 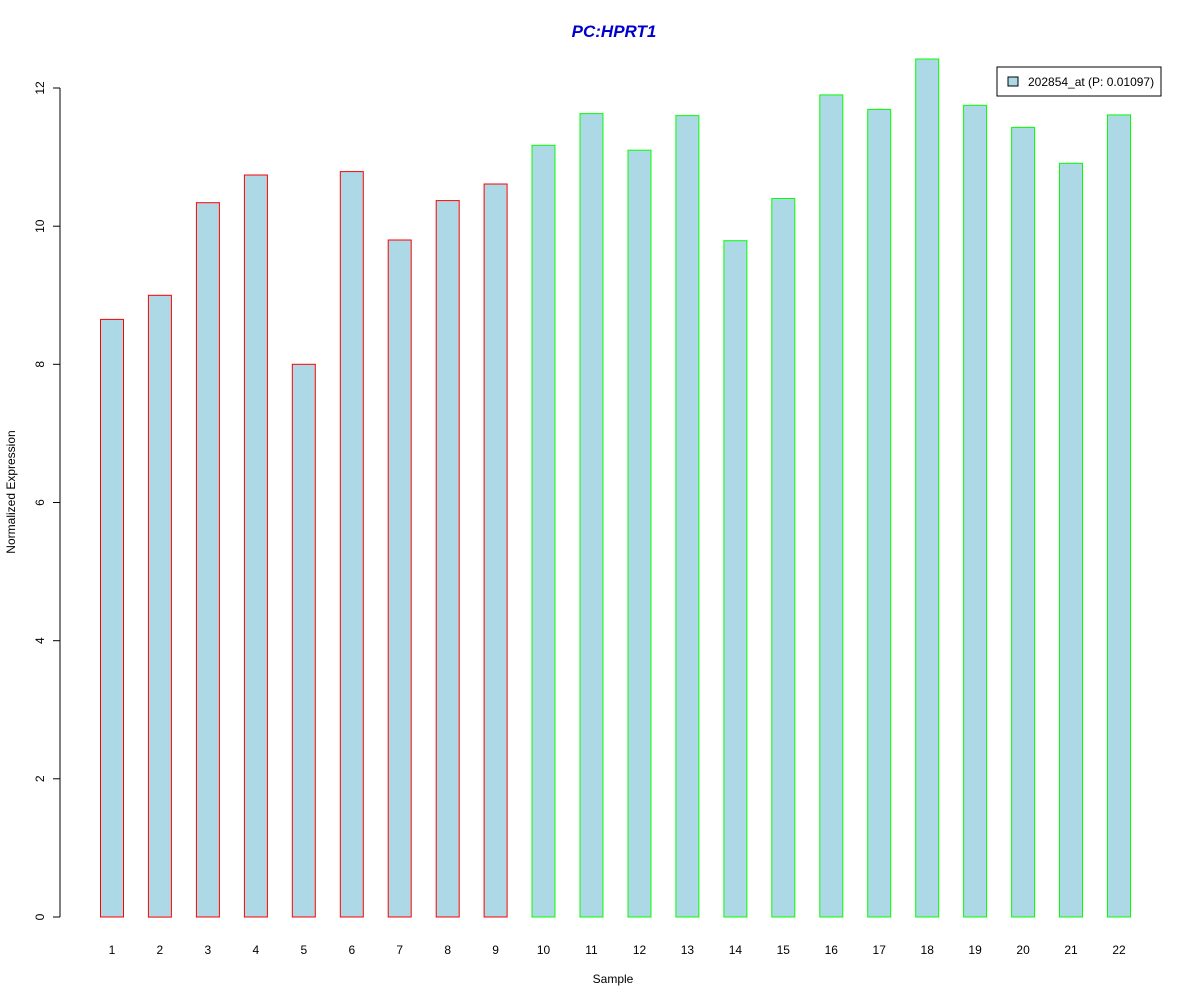 I want to click on y-axis: 0 2 4 6 8 10 12, so click(x=47, y=500).